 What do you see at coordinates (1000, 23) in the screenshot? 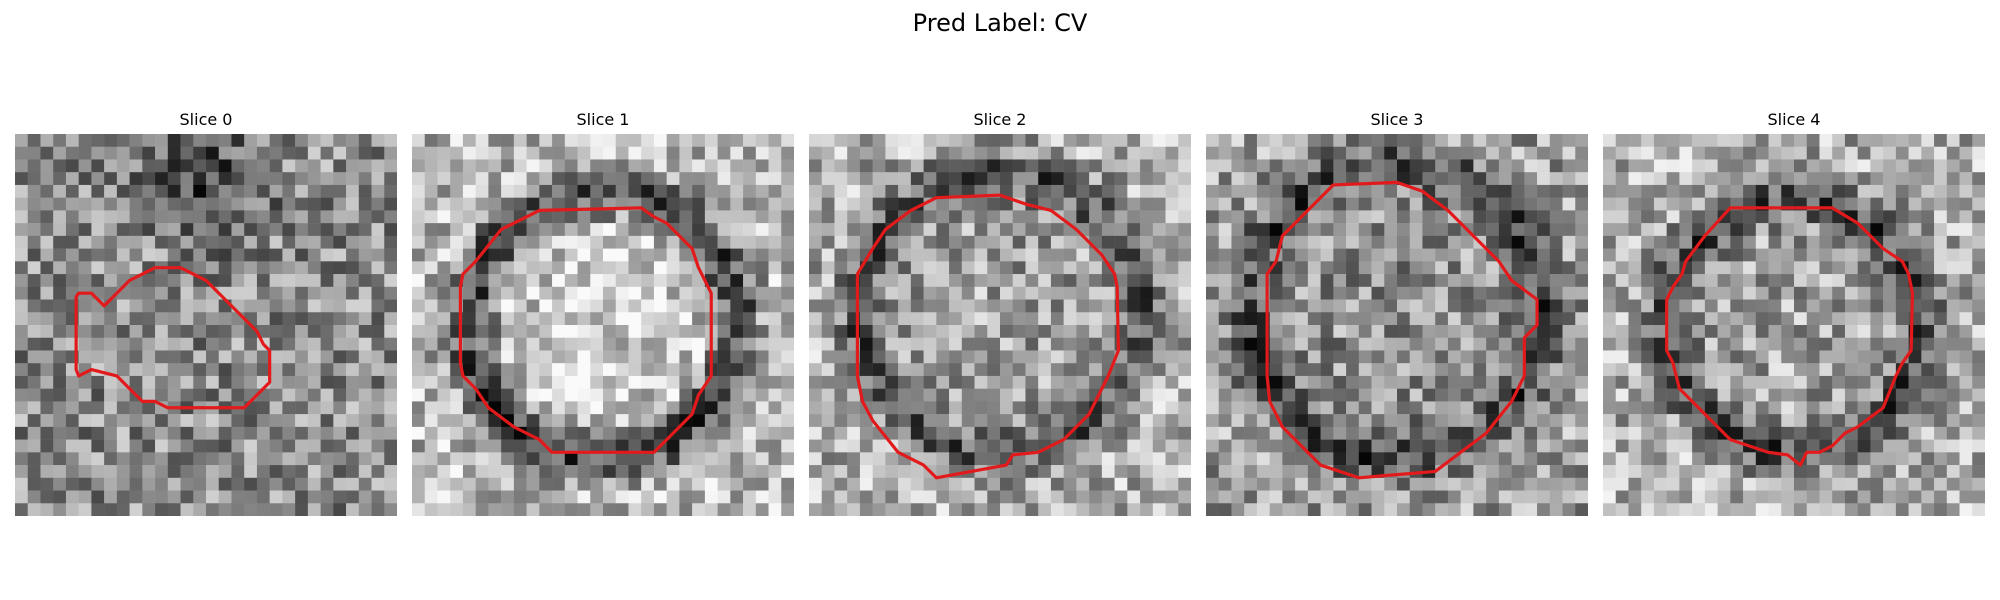
I see `figure-title: Pred Label: CV` at bounding box center [1000, 23].